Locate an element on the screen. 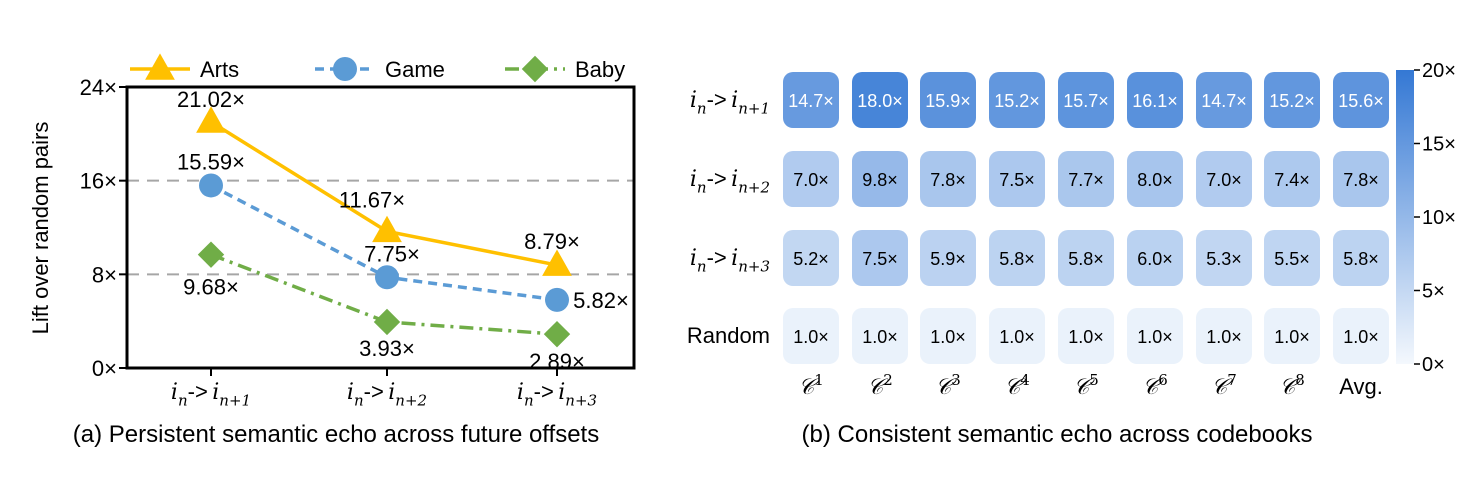 The height and width of the screenshot is (498, 1476). colorbar is located at coordinates (1405, 217).